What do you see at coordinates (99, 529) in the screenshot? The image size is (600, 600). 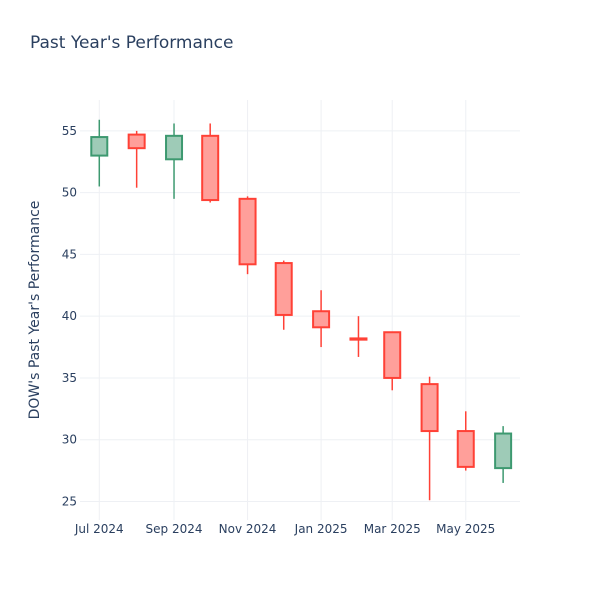 I see `x-tick-label: Jul 2024` at bounding box center [99, 529].